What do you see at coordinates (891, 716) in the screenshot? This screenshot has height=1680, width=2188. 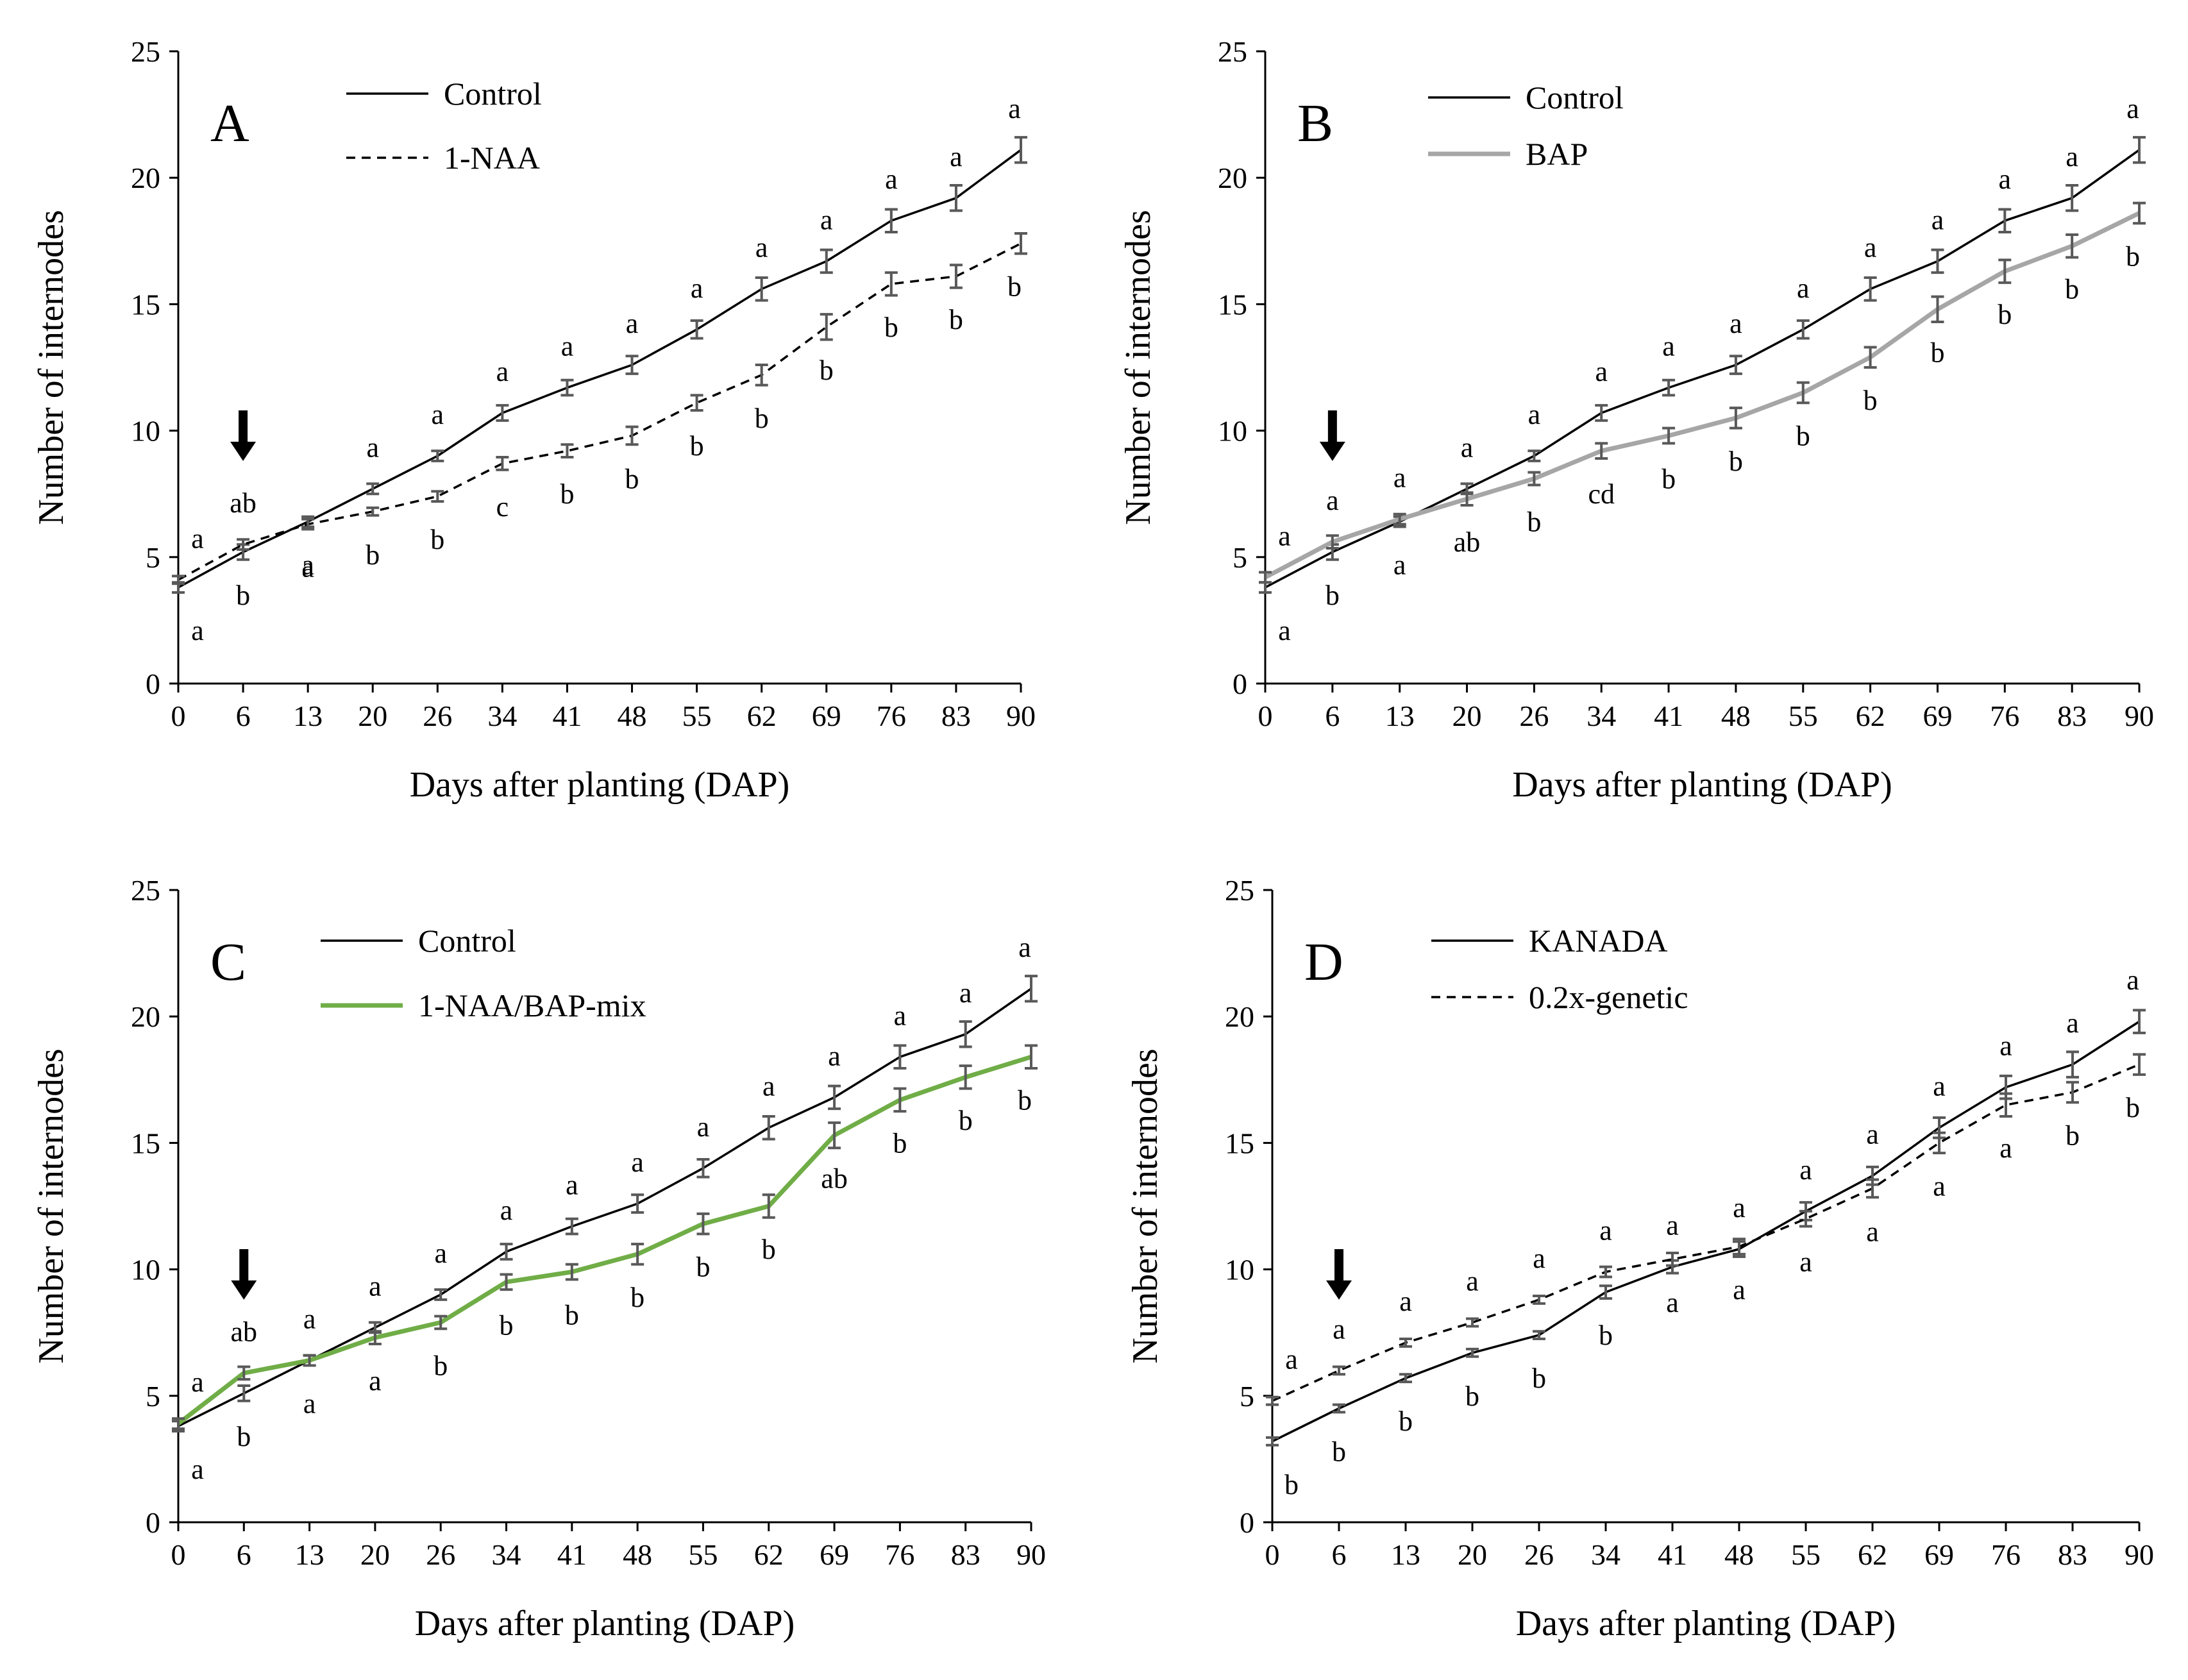 I see `x-tick-label: 76` at bounding box center [891, 716].